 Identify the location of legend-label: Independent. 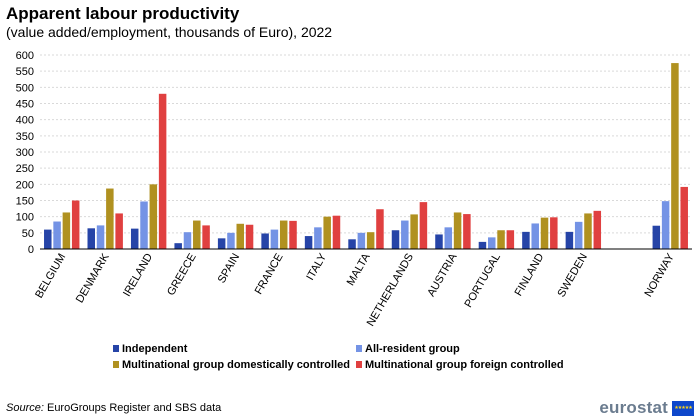
(155, 349).